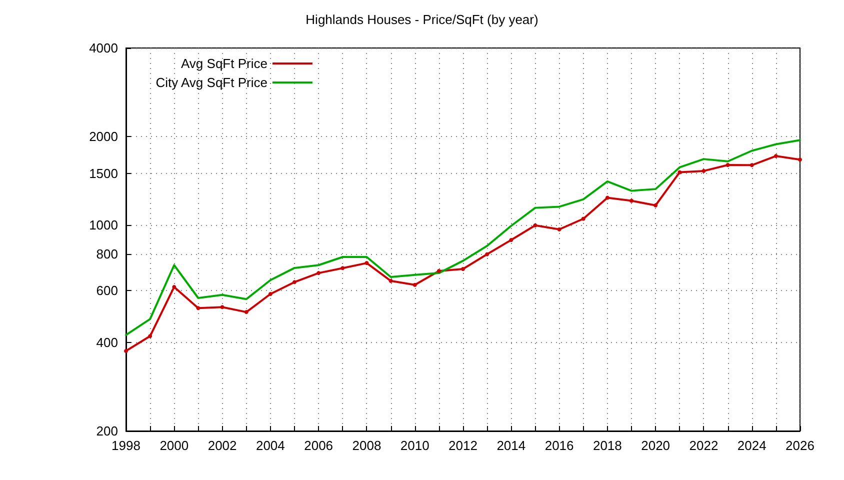  Describe the element at coordinates (511, 445) in the screenshot. I see `x-tick-label: 2014` at that location.